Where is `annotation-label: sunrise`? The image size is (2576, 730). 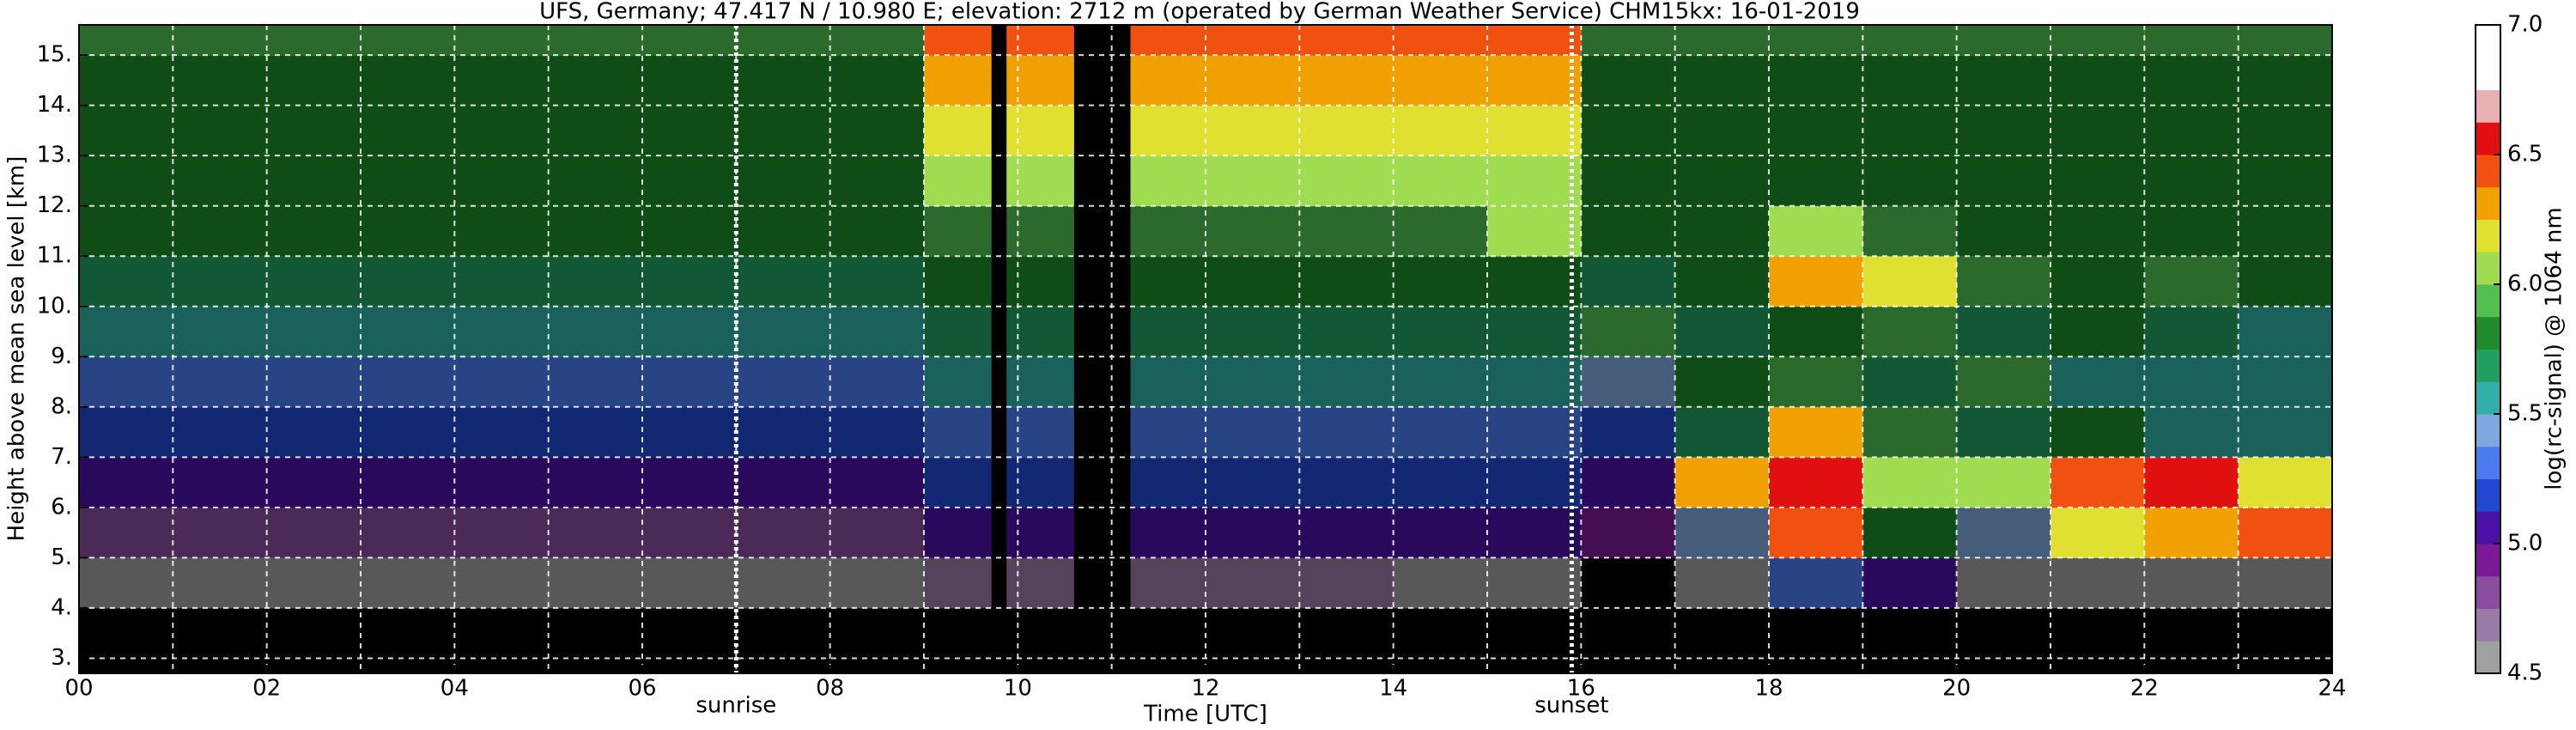 annotation-label: sunrise is located at coordinates (736, 706).